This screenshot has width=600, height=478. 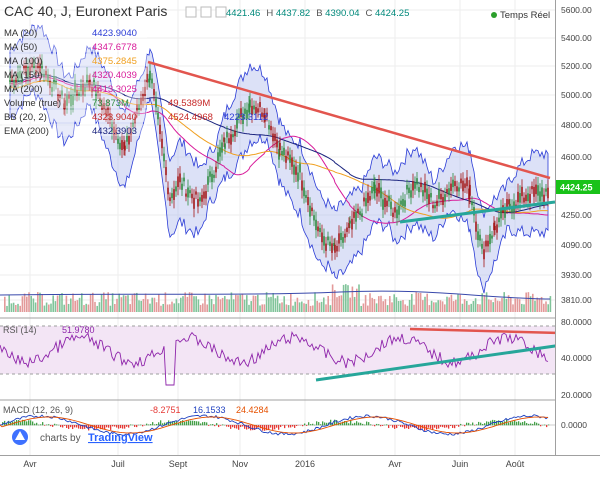 What do you see at coordinates (206, 12) in the screenshot?
I see `settings-toggle-icon` at bounding box center [206, 12].